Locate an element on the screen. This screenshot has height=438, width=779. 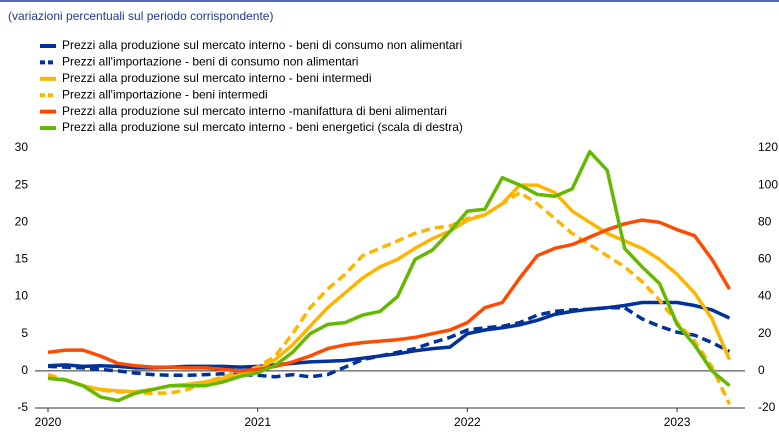
y-tick-label: 30 is located at coordinates (22, 147).